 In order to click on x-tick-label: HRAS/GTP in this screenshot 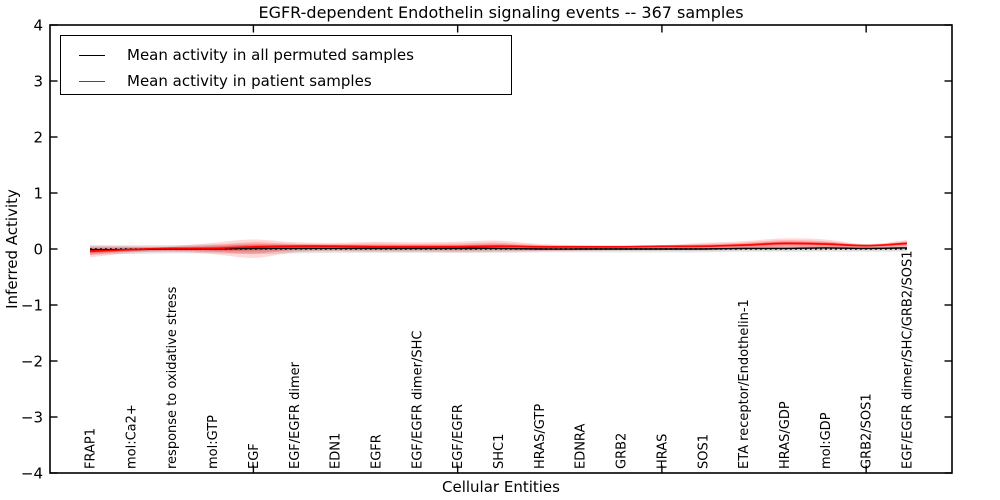, I will do `click(540, 436)`.